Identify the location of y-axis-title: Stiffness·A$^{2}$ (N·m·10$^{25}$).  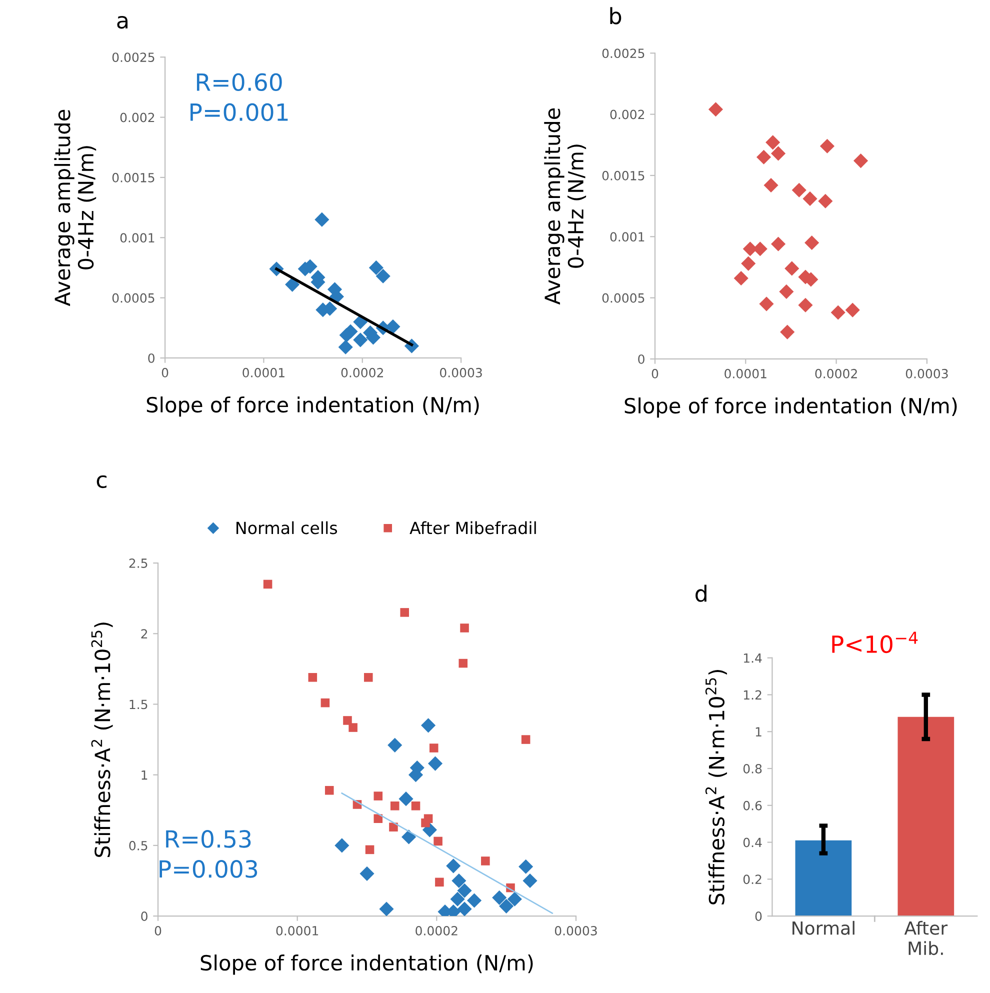
(716, 787).